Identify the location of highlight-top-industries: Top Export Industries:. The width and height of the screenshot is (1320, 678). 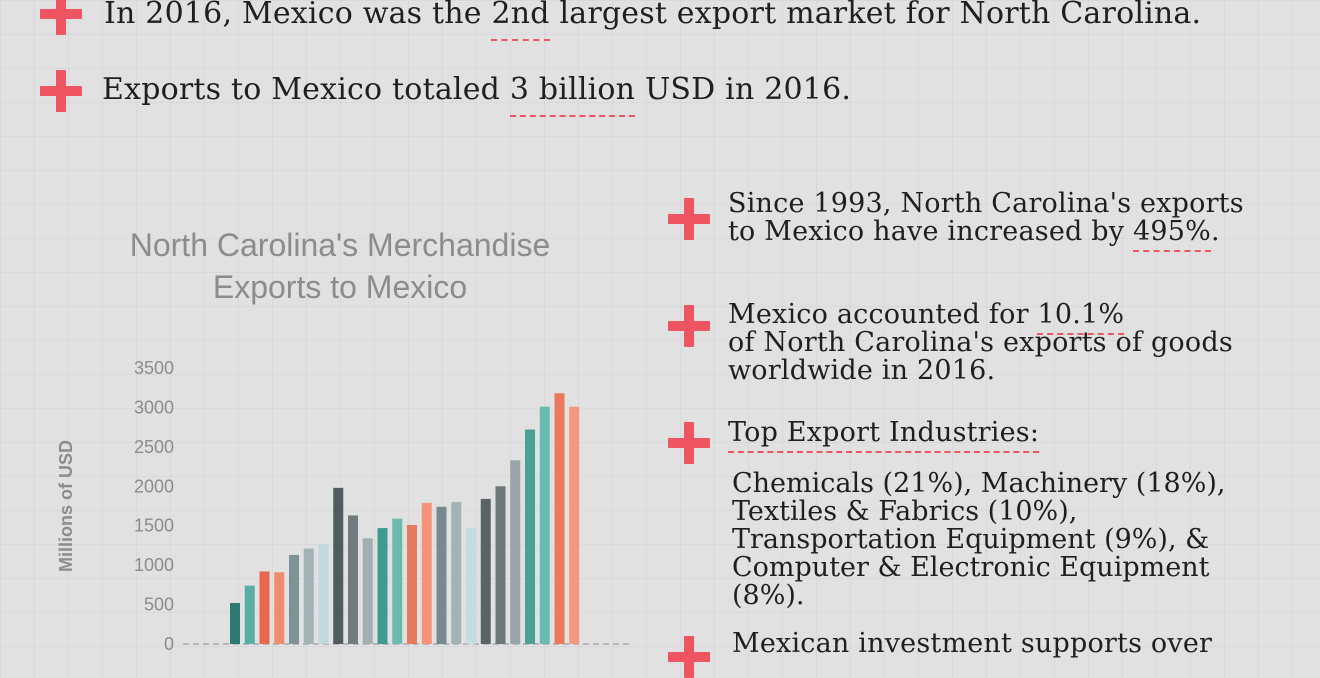
(884, 435).